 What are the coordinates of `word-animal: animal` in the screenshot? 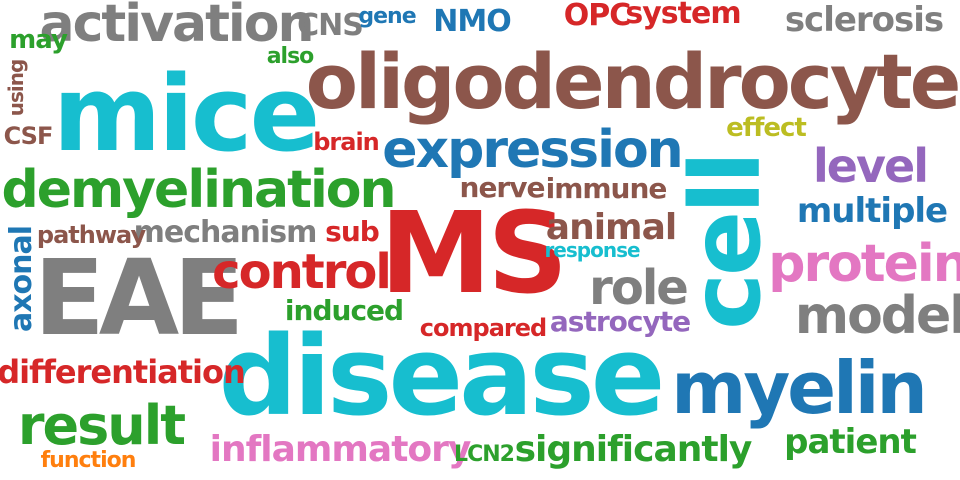 It's located at (611, 227).